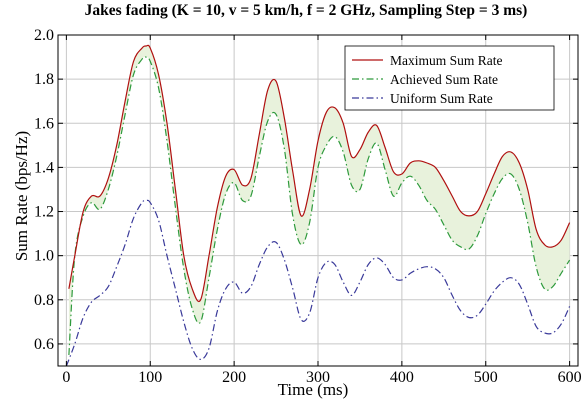  What do you see at coordinates (318, 377) in the screenshot?
I see `x-tick-label: 300` at bounding box center [318, 377].